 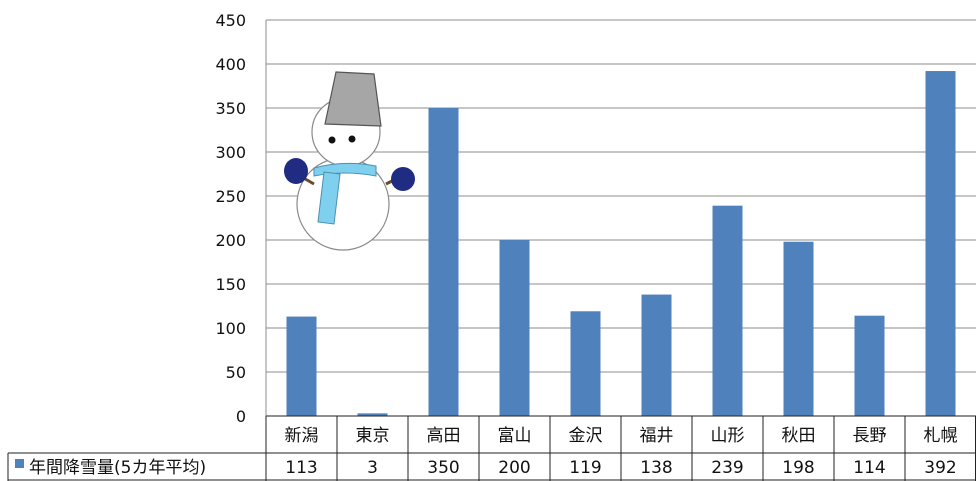 I want to click on snowman-illustration, so click(x=349, y=161).